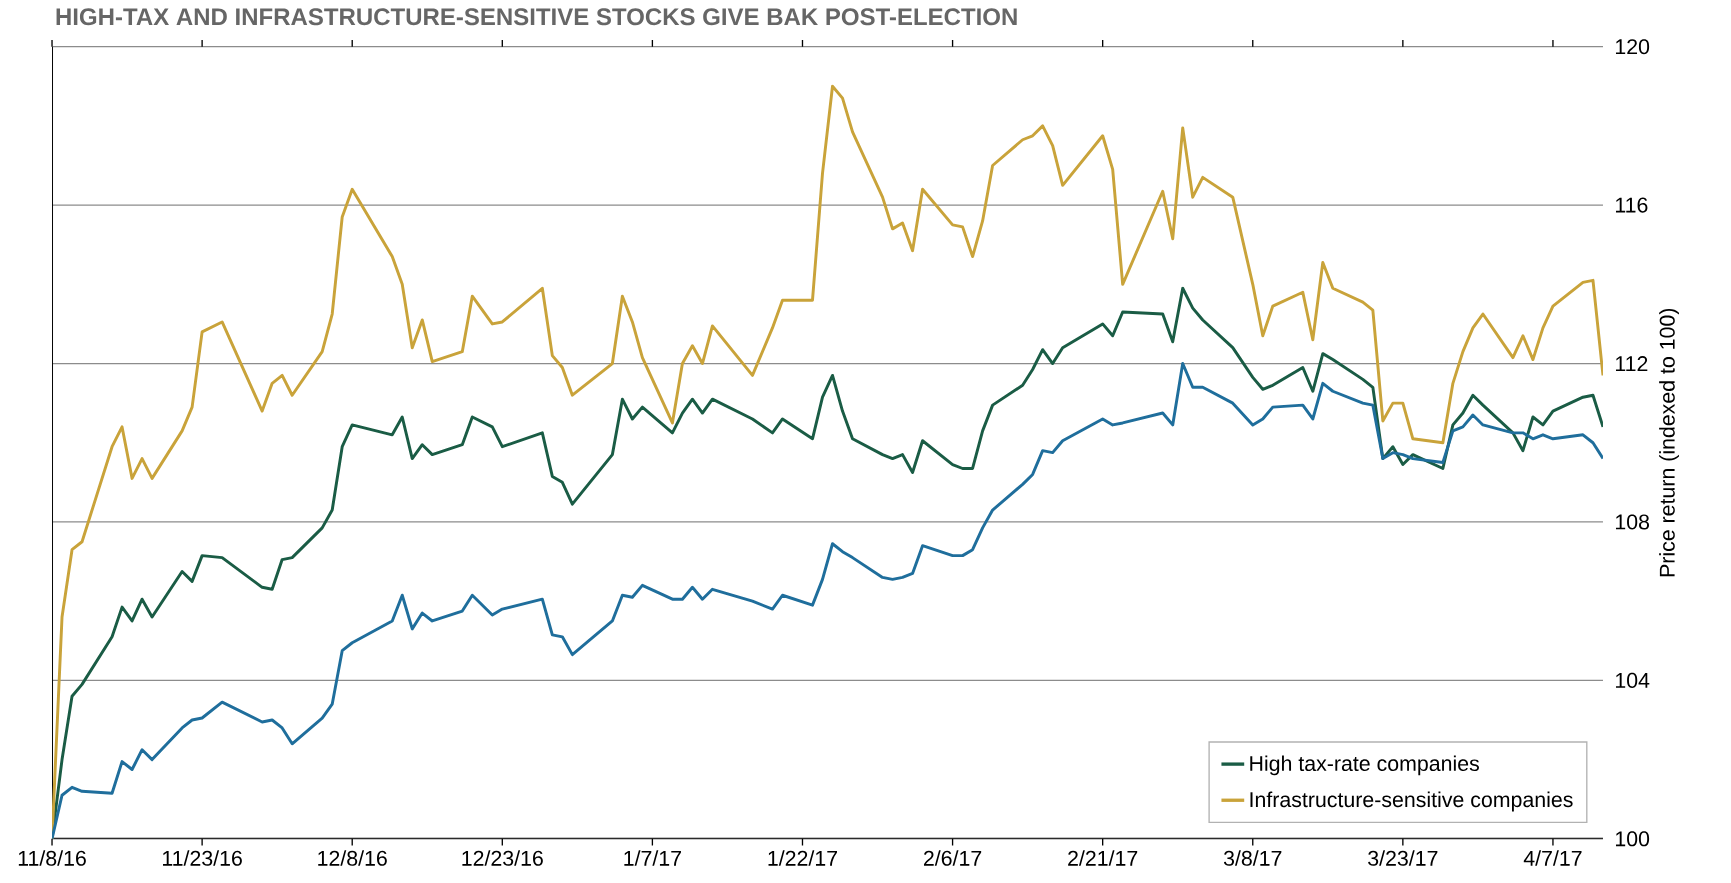 This screenshot has height=883, width=1731. What do you see at coordinates (502, 858) in the screenshot?
I see `x-tick-label: 12/23/16` at bounding box center [502, 858].